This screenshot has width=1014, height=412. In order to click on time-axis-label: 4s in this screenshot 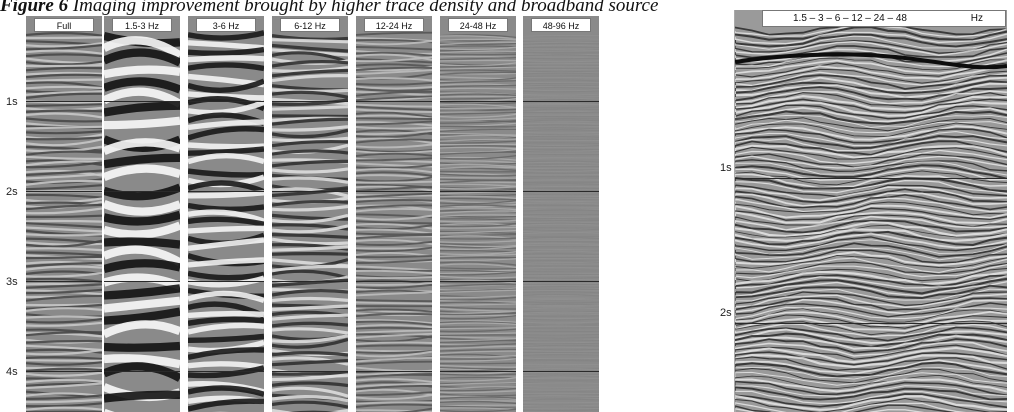, I will do `click(12, 372)`.